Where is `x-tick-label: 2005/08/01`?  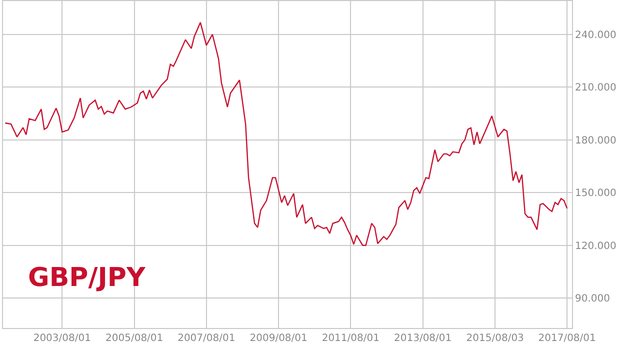 x-tick-label: 2005/08/01 is located at coordinates (135, 338).